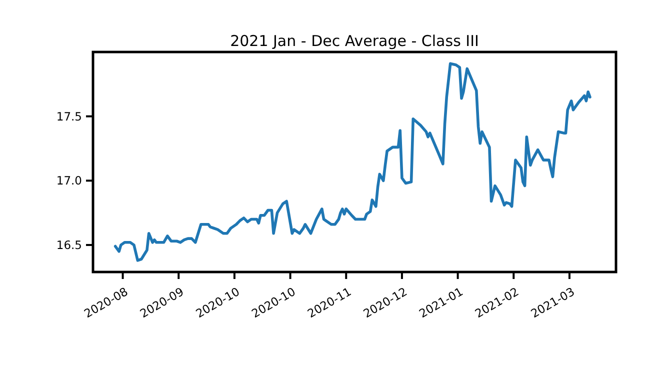  I want to click on y-tick-label: 17.0, so click(69, 181).